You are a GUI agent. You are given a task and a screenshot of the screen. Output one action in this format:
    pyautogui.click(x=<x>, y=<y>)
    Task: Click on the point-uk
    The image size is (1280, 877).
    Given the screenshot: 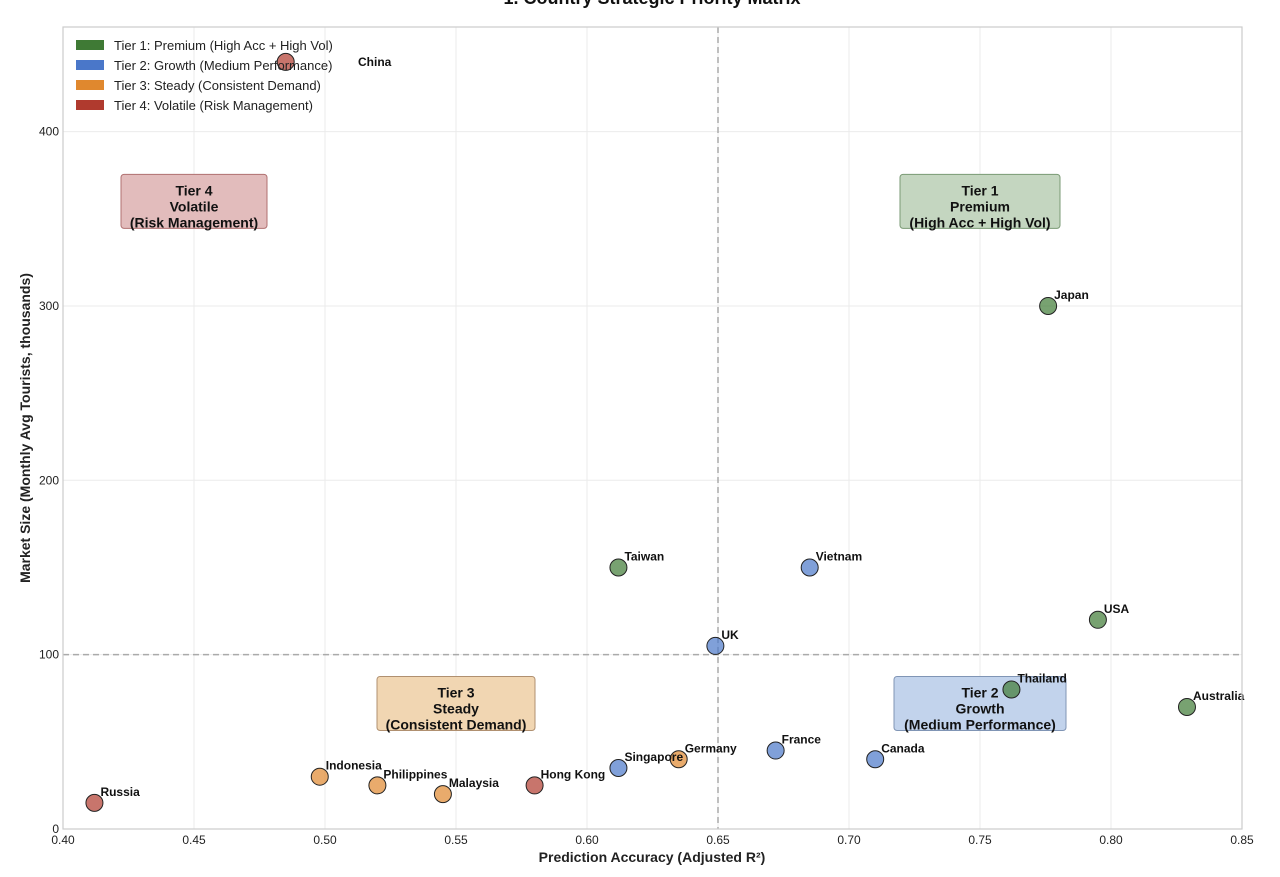 What is the action you would take?
    pyautogui.click(x=715, y=645)
    